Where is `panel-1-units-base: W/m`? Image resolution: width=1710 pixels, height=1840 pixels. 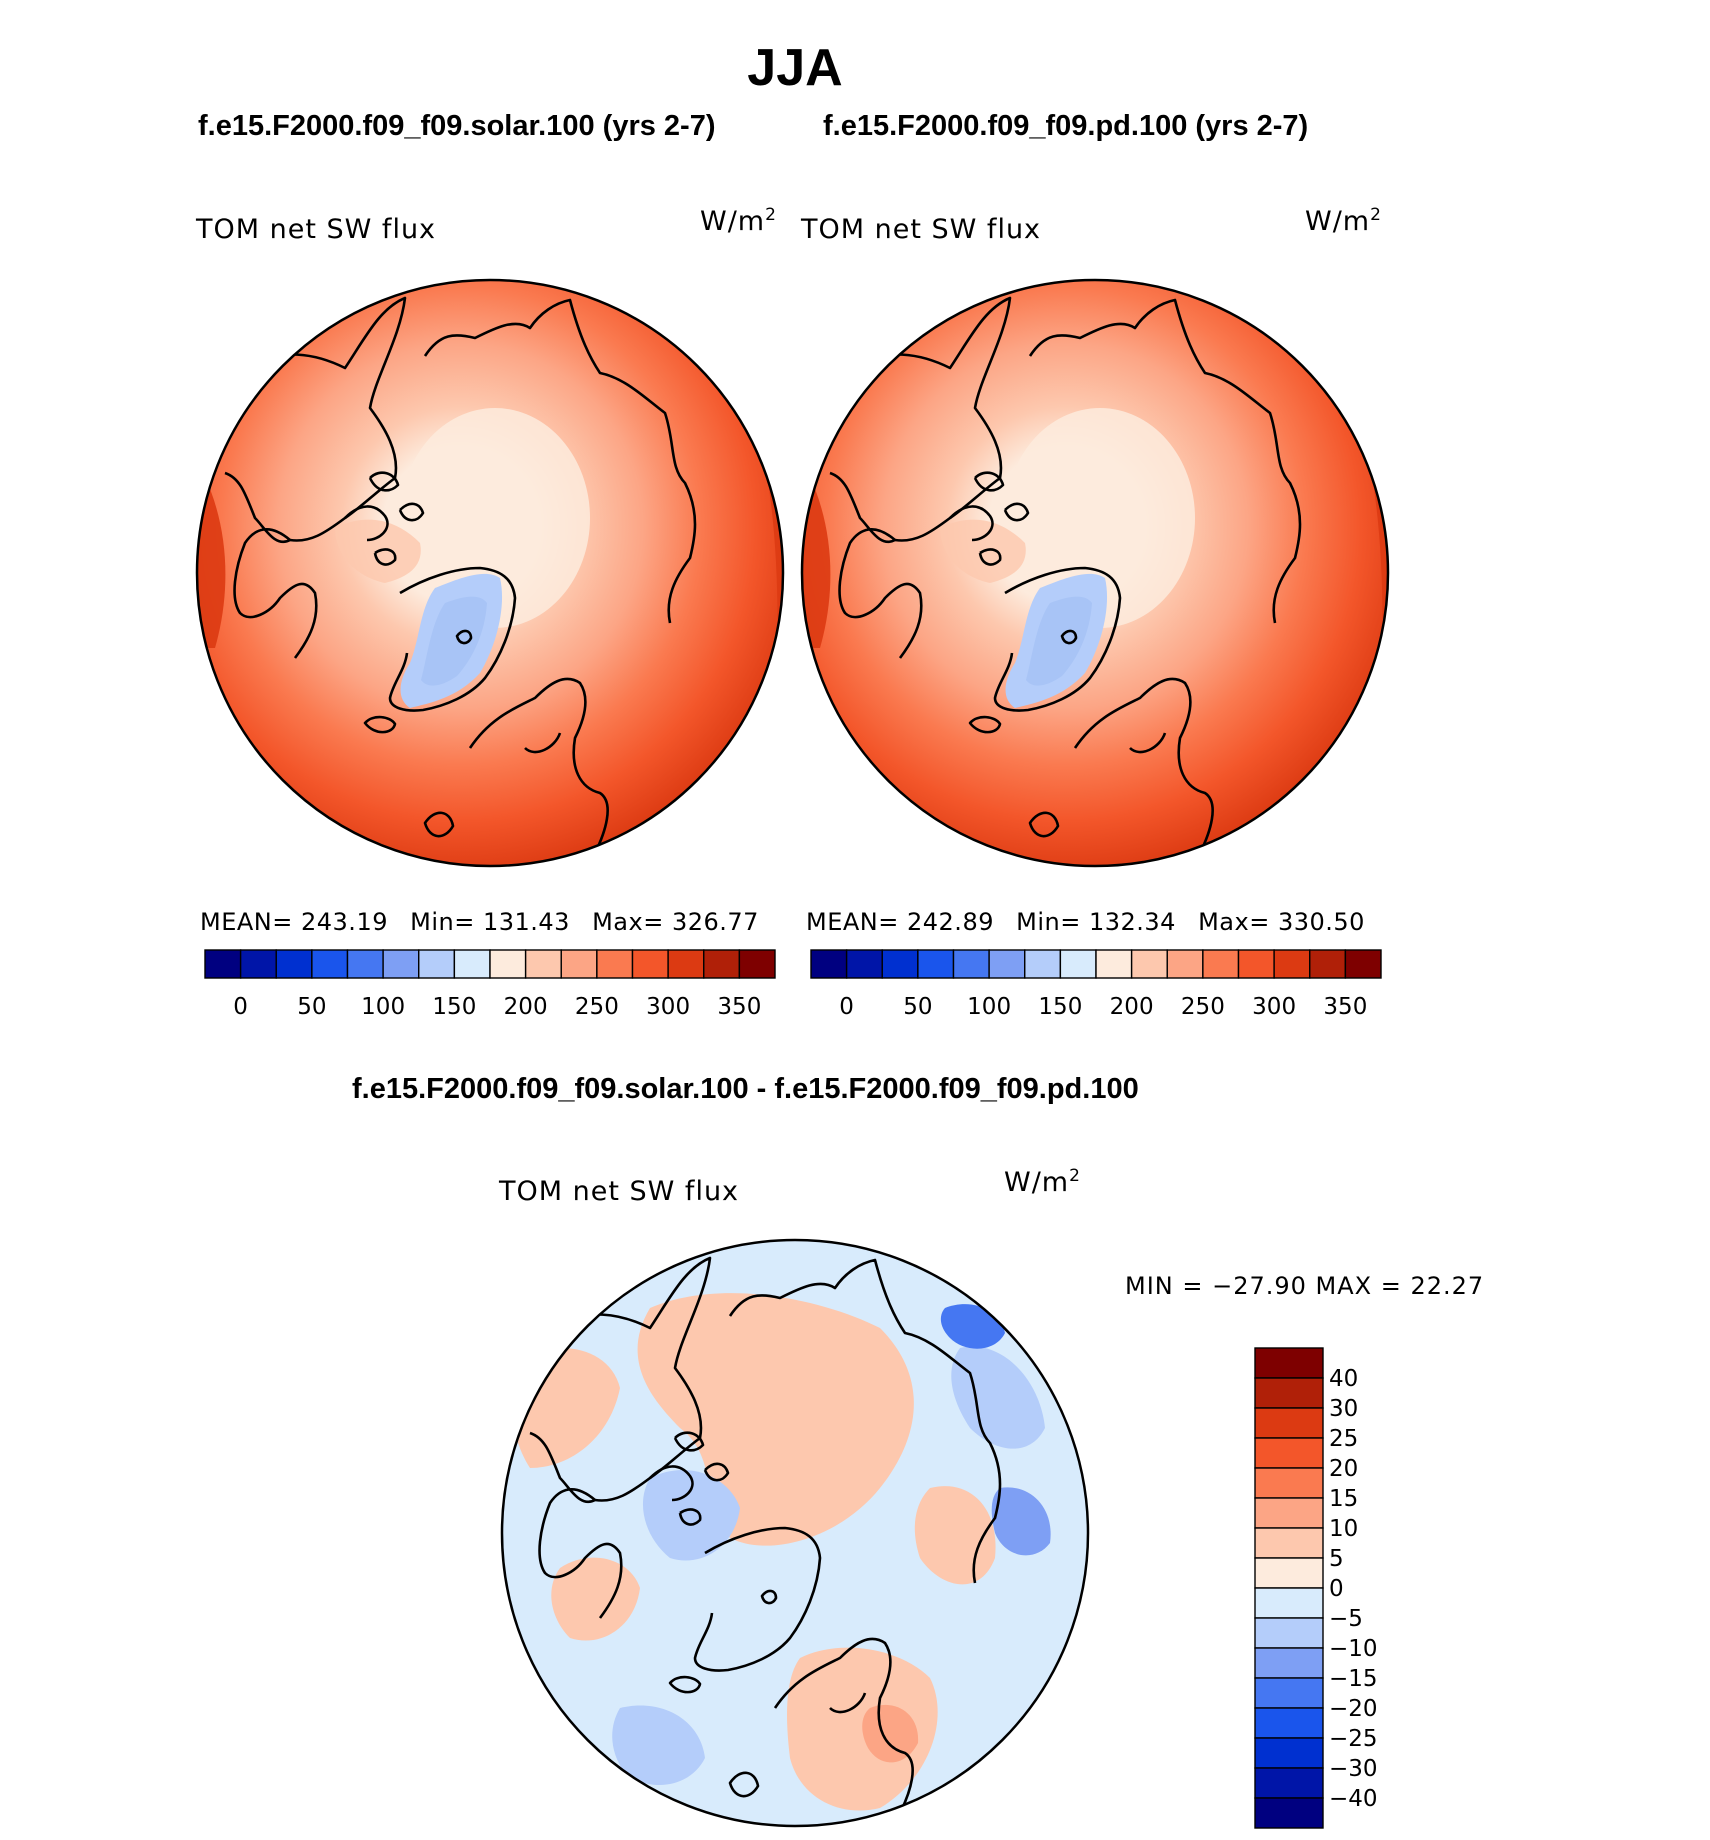 panel-1-units-base: W/m is located at coordinates (733, 221).